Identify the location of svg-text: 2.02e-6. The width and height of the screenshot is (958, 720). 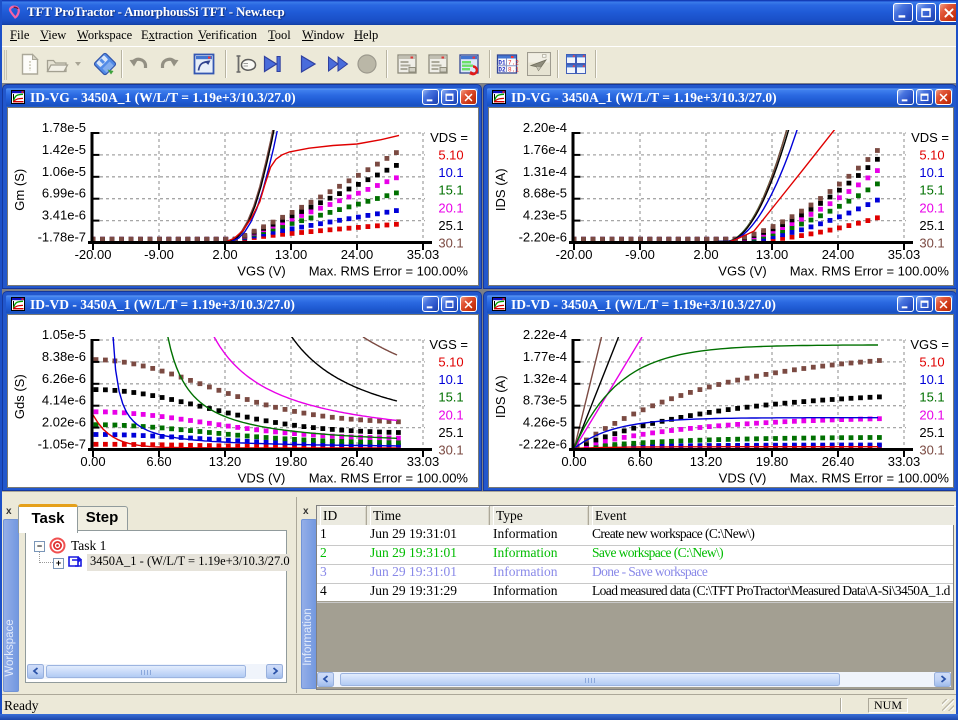
(64, 422).